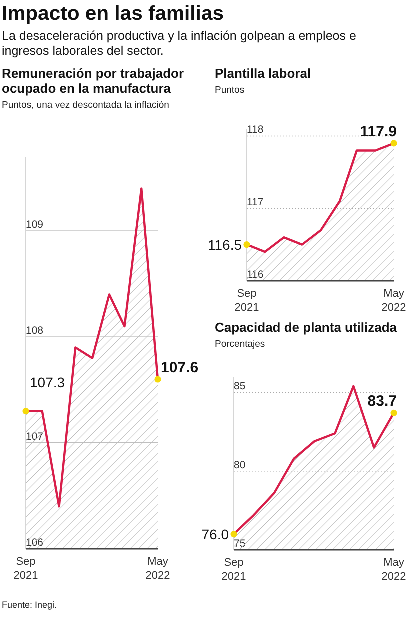  Describe the element at coordinates (35, 543) in the screenshot. I see `y-tick-label: 106` at that location.